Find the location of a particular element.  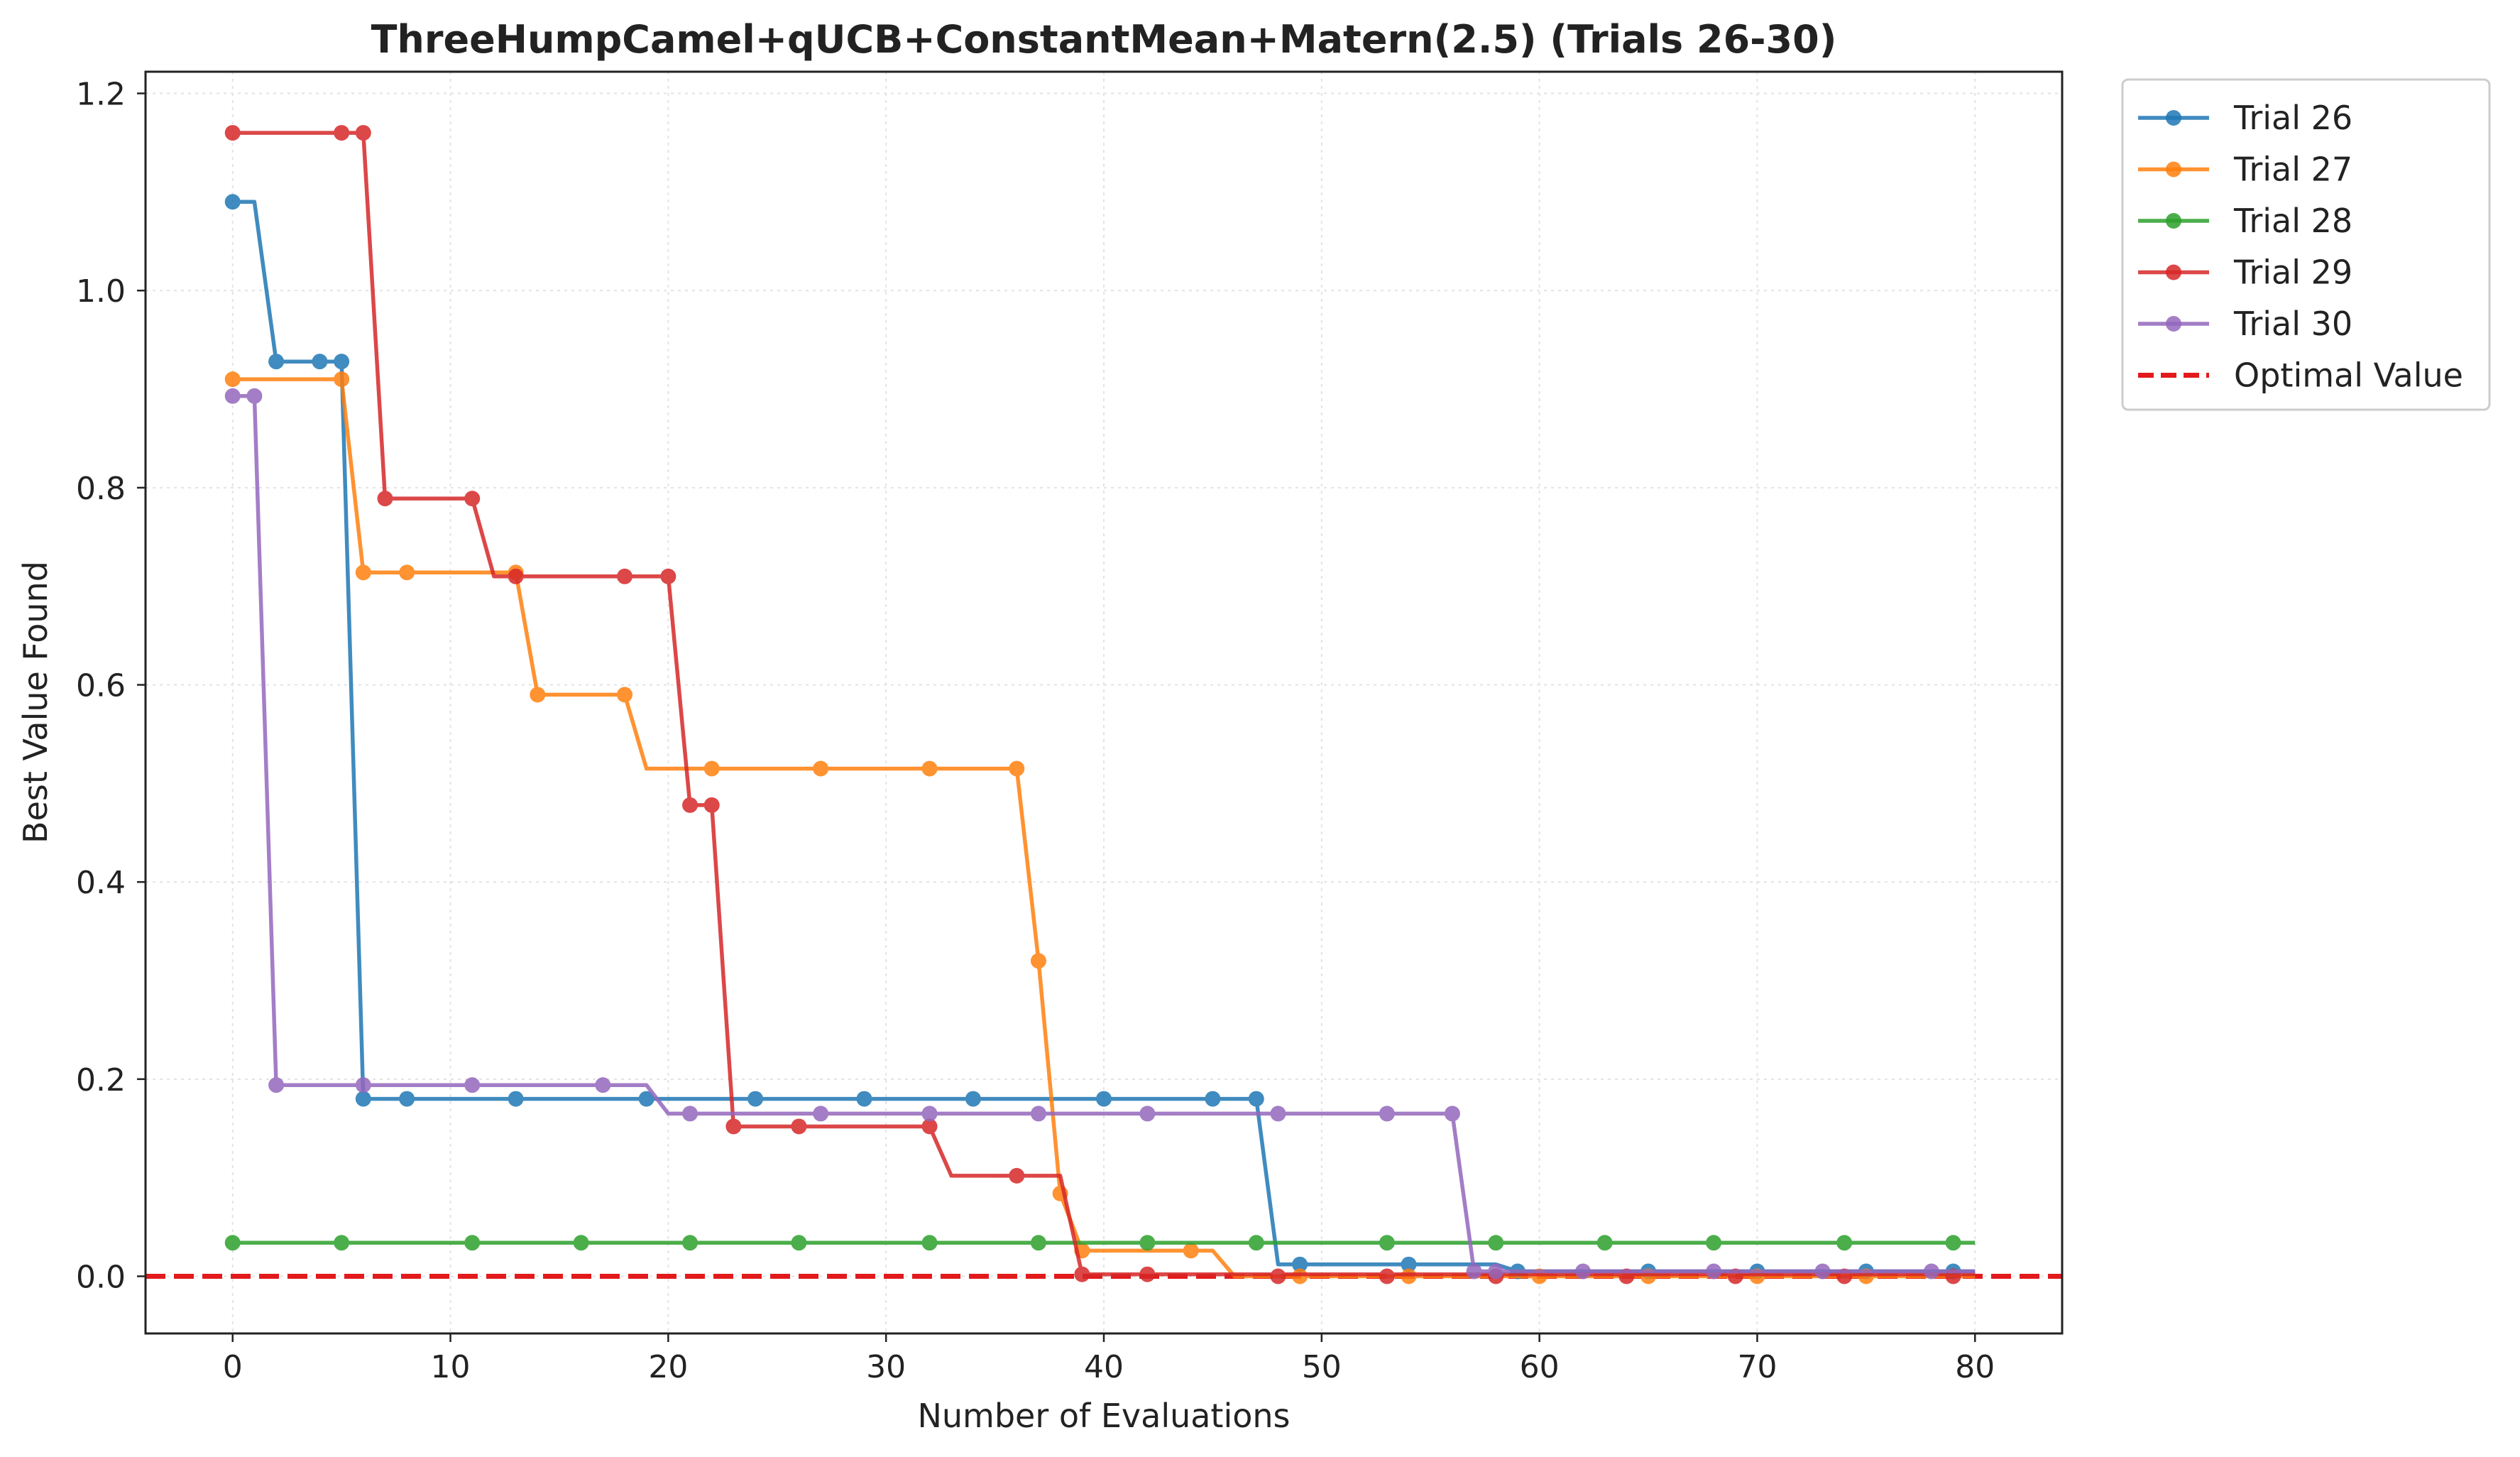

y-axis-label: Best Value Found is located at coordinates (36, 702).